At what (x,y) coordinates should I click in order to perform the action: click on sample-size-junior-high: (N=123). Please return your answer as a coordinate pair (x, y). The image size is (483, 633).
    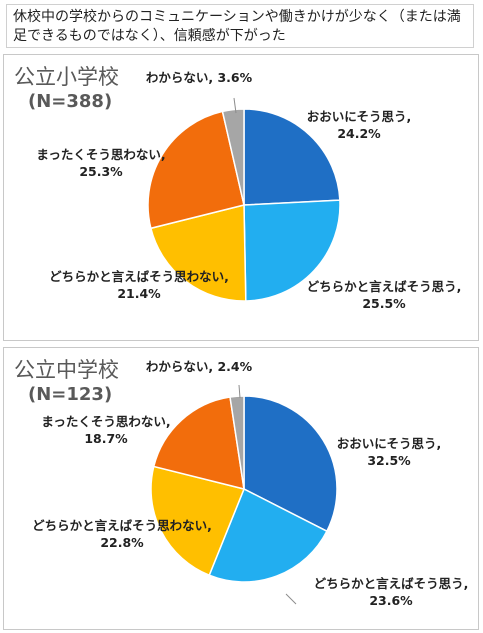
    Looking at the image, I should click on (70, 394).